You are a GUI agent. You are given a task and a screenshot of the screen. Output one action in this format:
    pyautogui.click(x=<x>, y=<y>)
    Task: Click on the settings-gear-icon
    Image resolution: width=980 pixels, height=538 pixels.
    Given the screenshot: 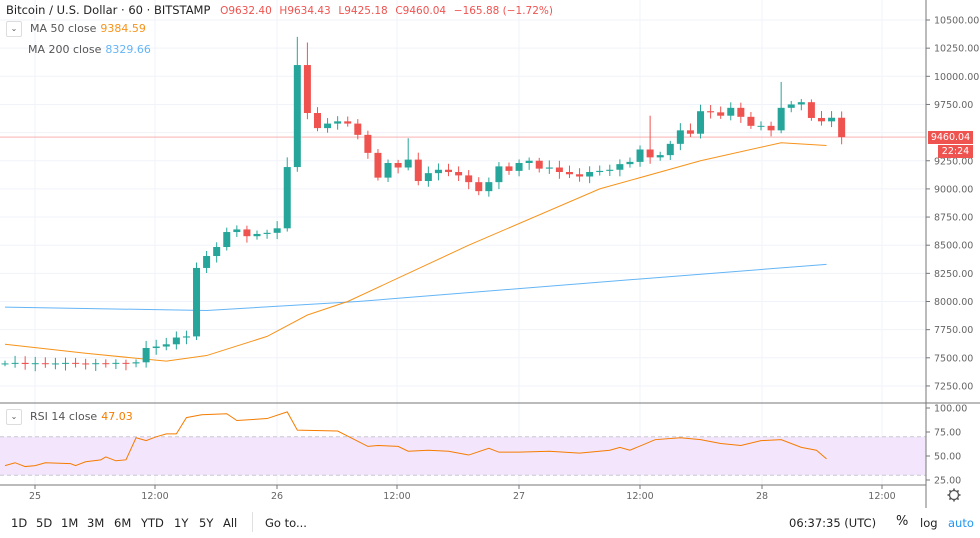 What is the action you would take?
    pyautogui.click(x=954, y=495)
    